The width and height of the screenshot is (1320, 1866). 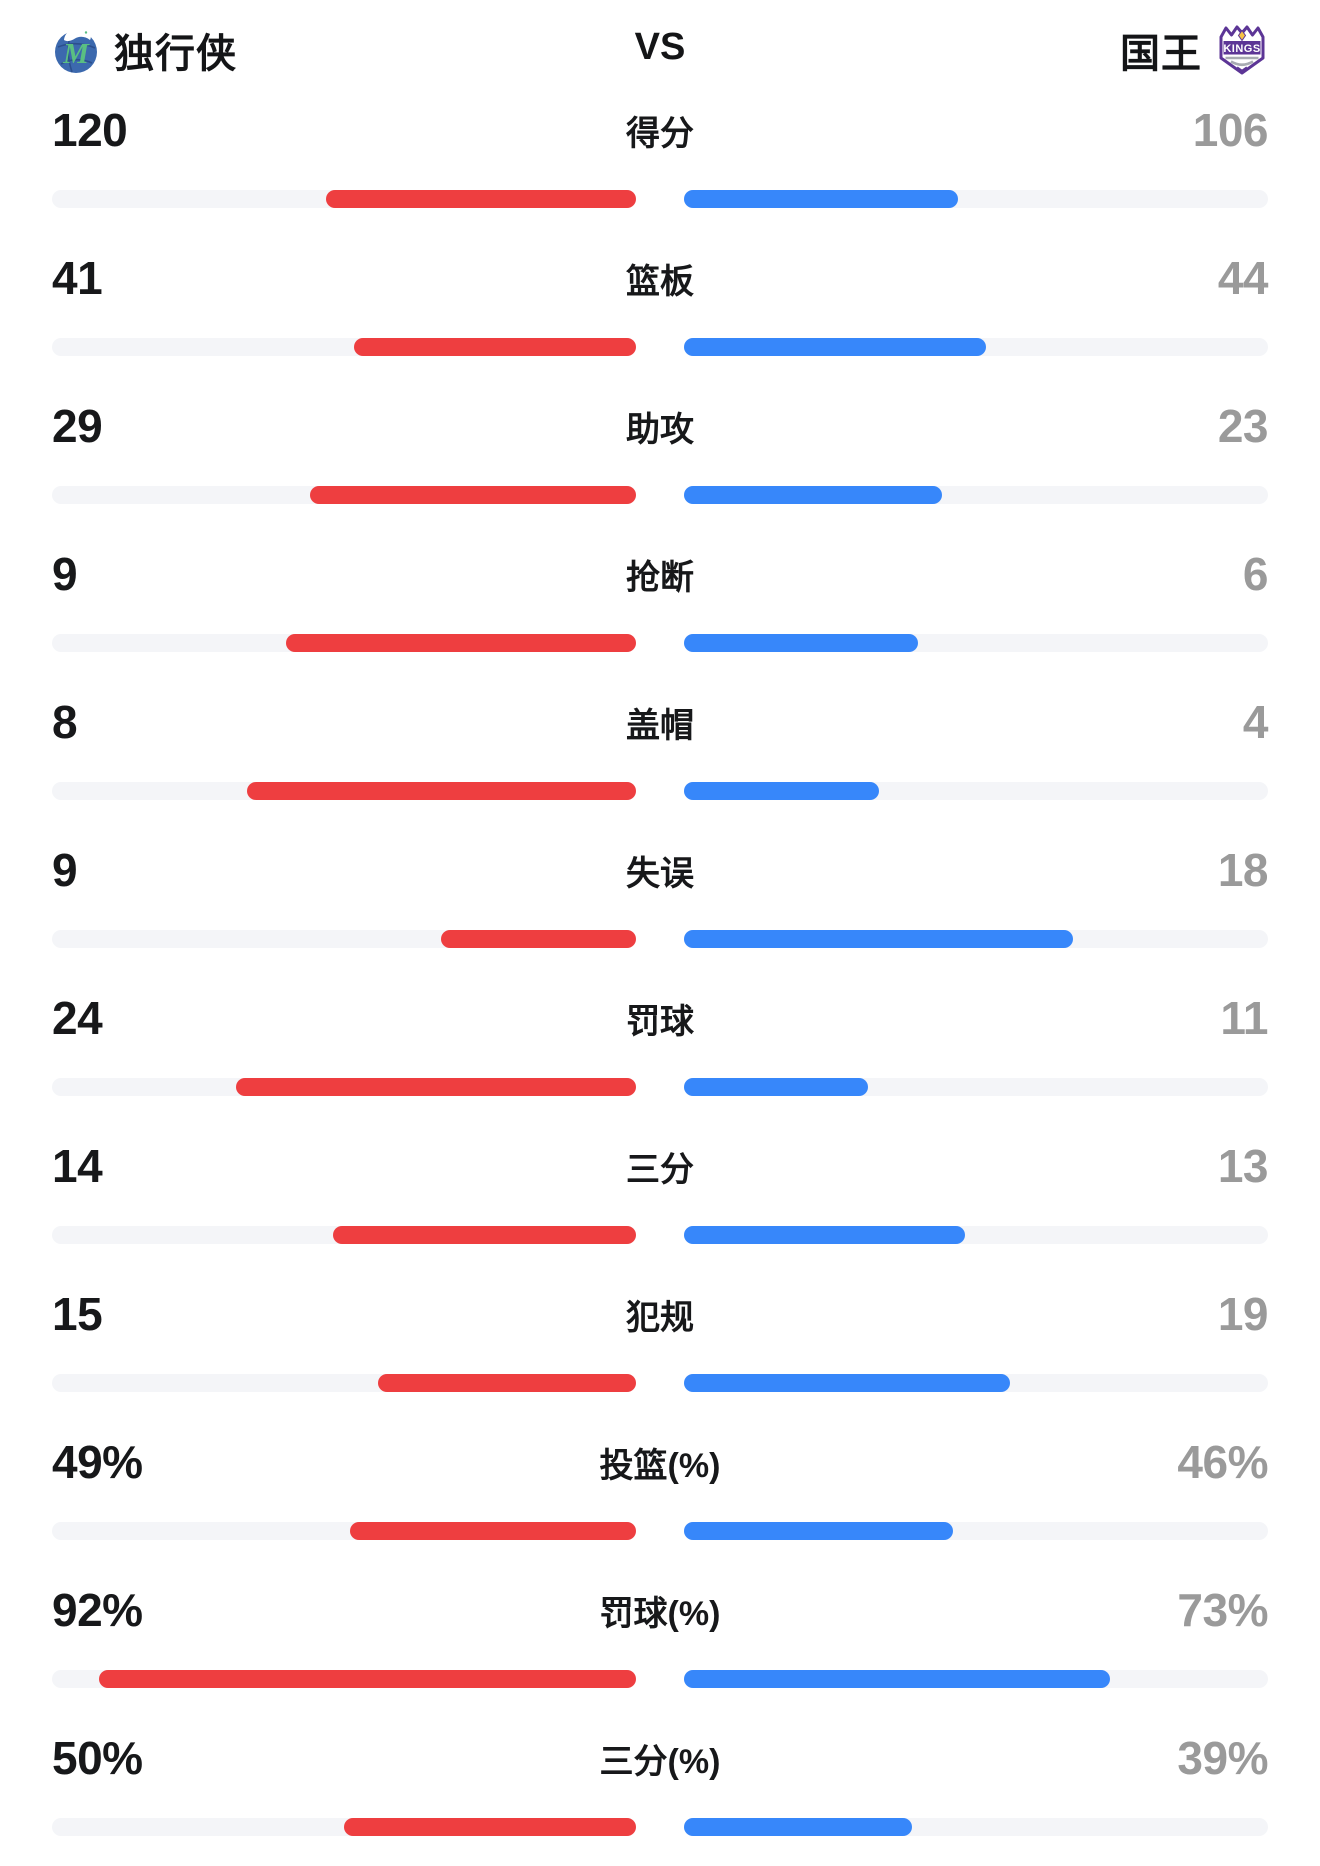 What do you see at coordinates (660, 164) in the screenshot?
I see `stat-row: 120 得分 106` at bounding box center [660, 164].